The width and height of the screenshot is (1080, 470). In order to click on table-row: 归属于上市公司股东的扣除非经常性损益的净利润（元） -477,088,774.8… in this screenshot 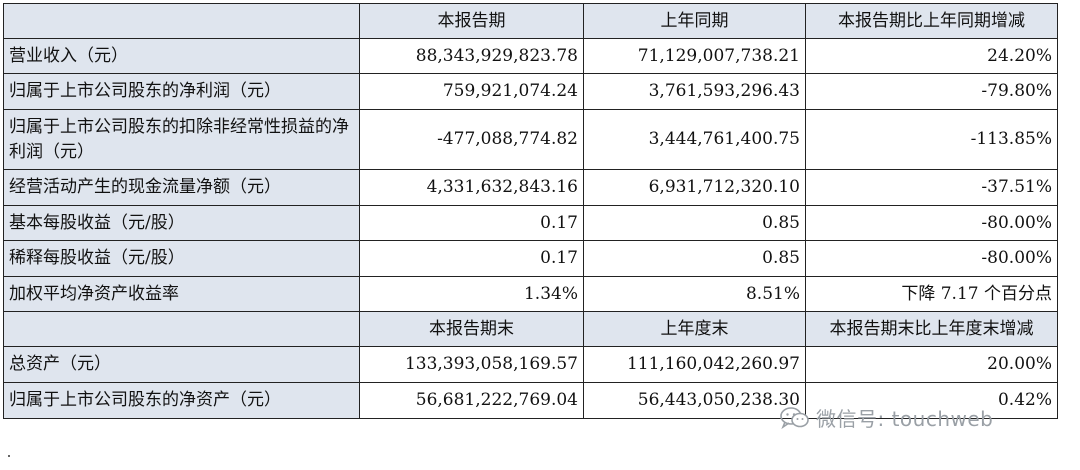, I will do `click(530, 139)`.